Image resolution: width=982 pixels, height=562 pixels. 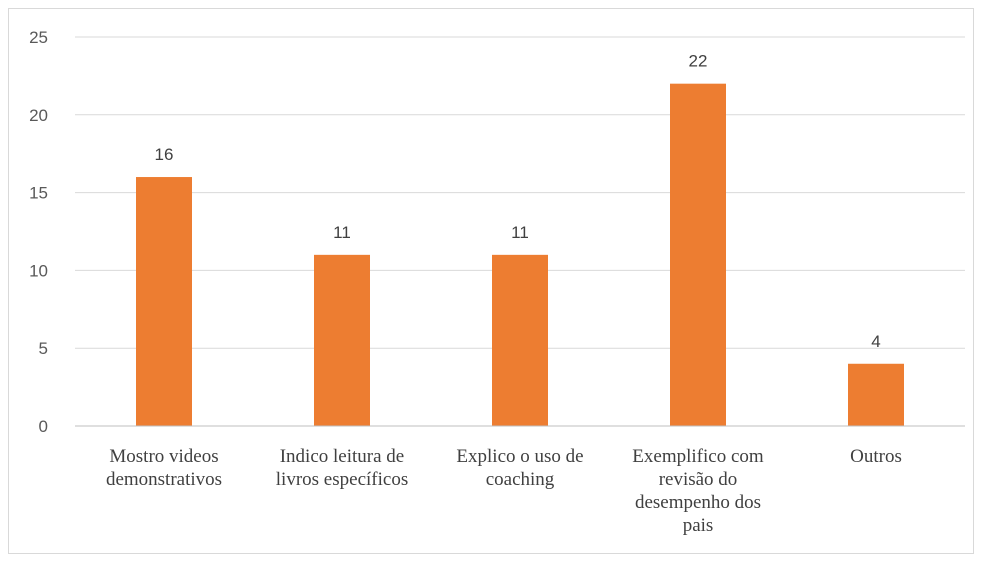 What do you see at coordinates (43, 348) in the screenshot?
I see `y-tick-label: 5` at bounding box center [43, 348].